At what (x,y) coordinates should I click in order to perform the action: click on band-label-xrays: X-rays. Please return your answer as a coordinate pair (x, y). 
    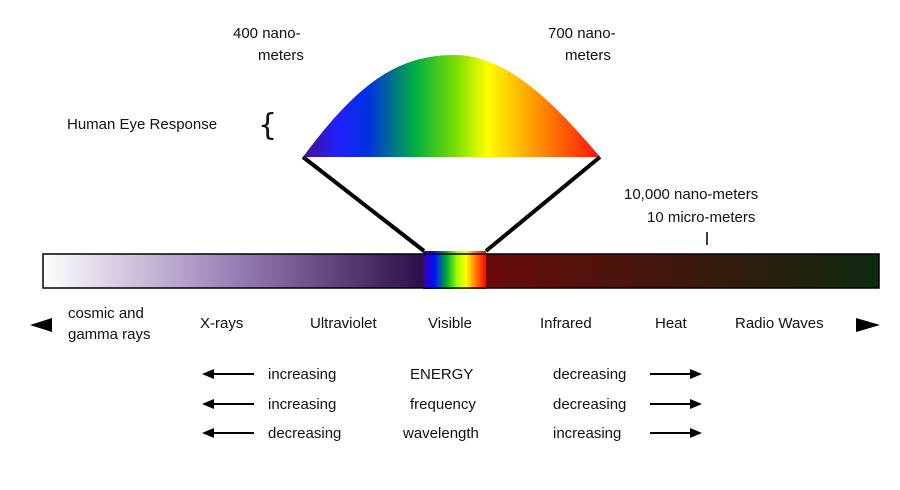
    Looking at the image, I should click on (221, 323).